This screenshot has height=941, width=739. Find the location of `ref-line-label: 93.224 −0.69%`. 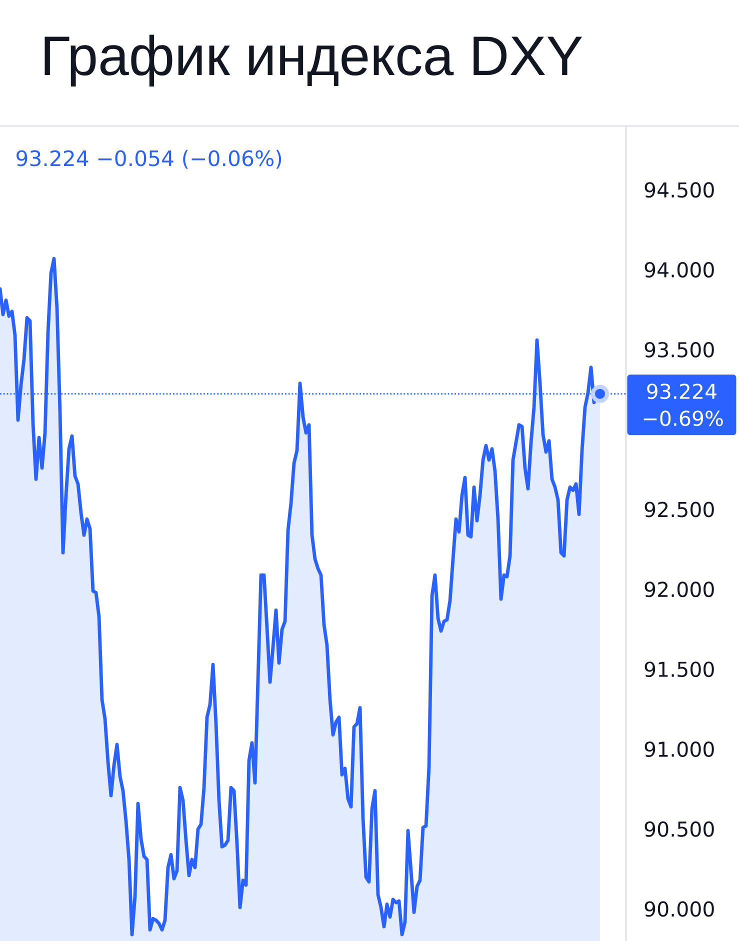

ref-line-label: 93.224 −0.69% is located at coordinates (683, 405).